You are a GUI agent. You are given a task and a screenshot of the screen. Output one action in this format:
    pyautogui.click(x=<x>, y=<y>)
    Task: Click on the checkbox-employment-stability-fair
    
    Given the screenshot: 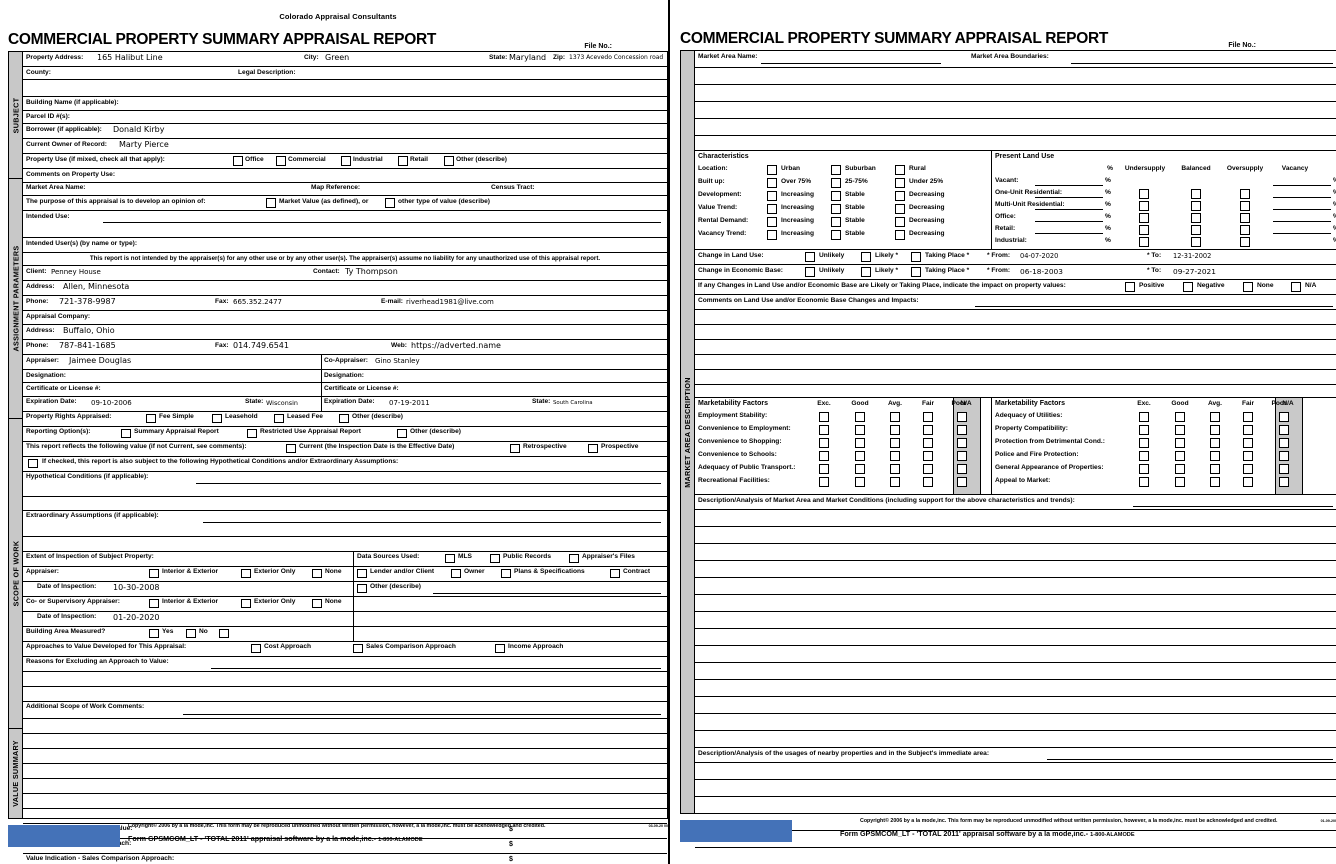 What is the action you would take?
    pyautogui.click(x=928, y=417)
    